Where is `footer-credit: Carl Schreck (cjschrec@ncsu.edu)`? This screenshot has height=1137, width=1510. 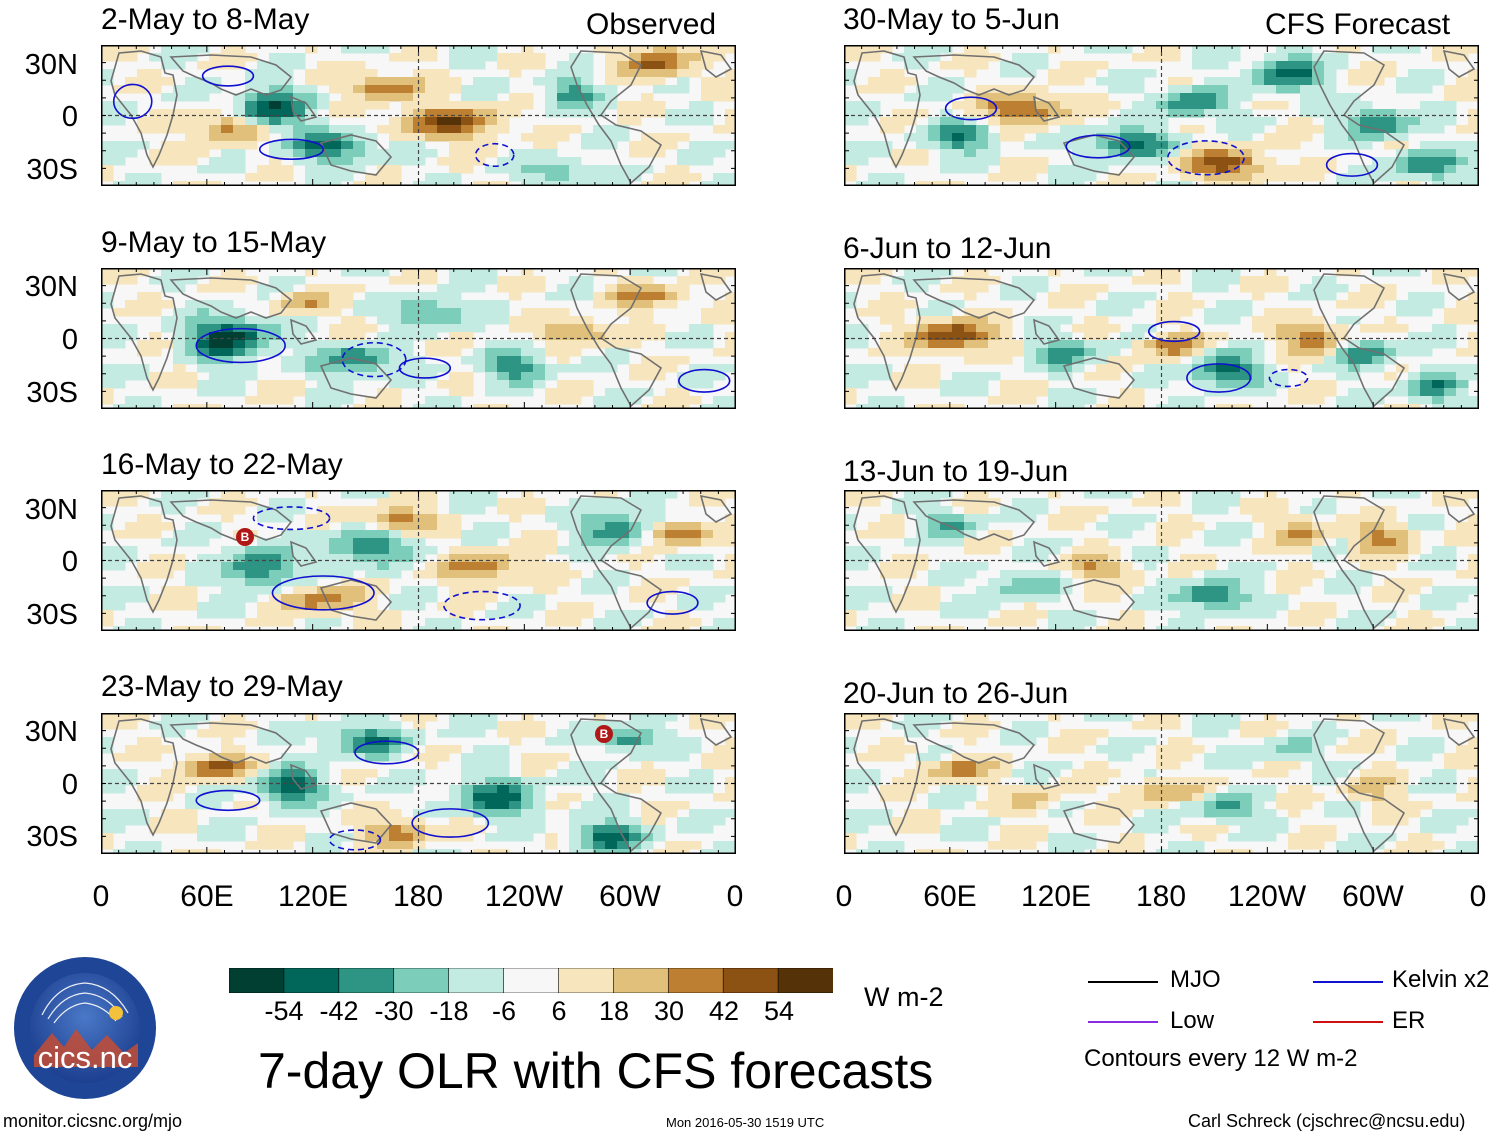 footer-credit: Carl Schreck (cjschrec@ncsu.edu) is located at coordinates (1327, 1121).